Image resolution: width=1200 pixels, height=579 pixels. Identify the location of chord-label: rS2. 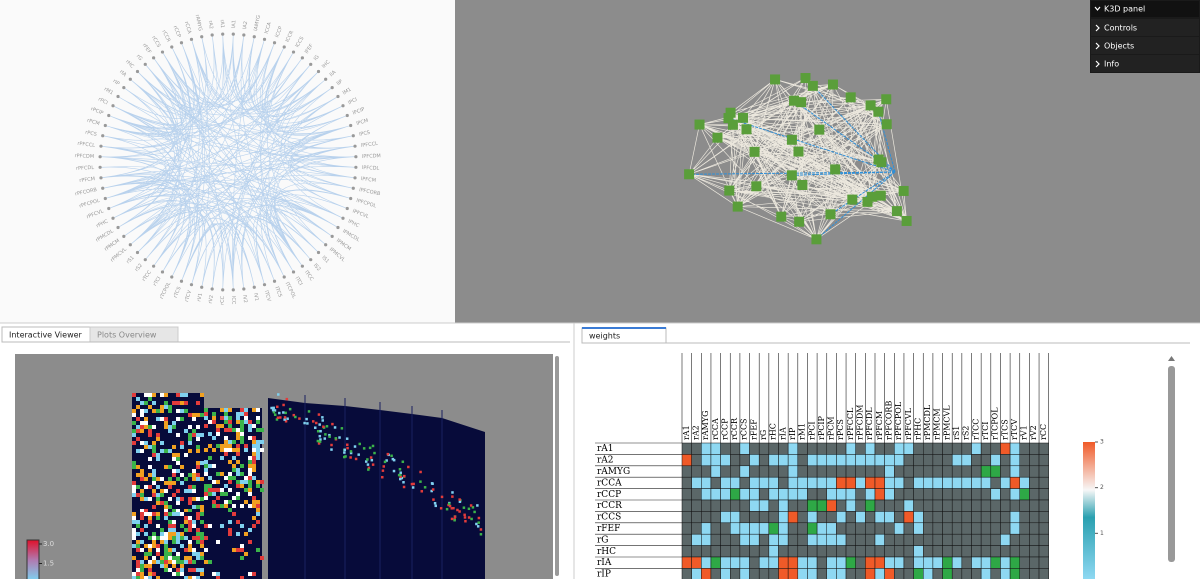
(139, 268).